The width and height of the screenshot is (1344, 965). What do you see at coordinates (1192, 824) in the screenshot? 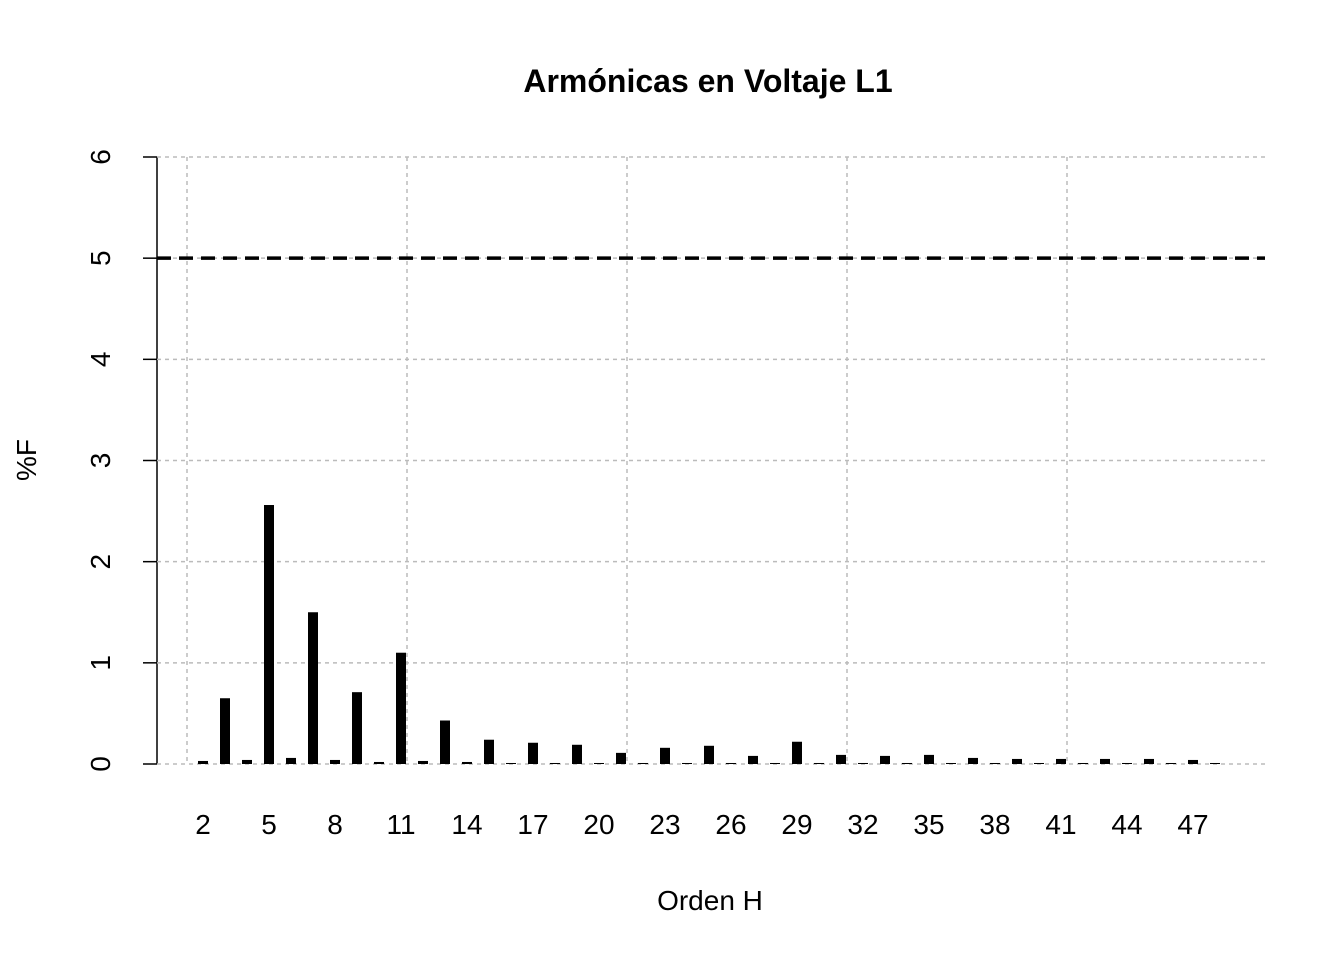
I see `x-tick-label: 47` at bounding box center [1192, 824].